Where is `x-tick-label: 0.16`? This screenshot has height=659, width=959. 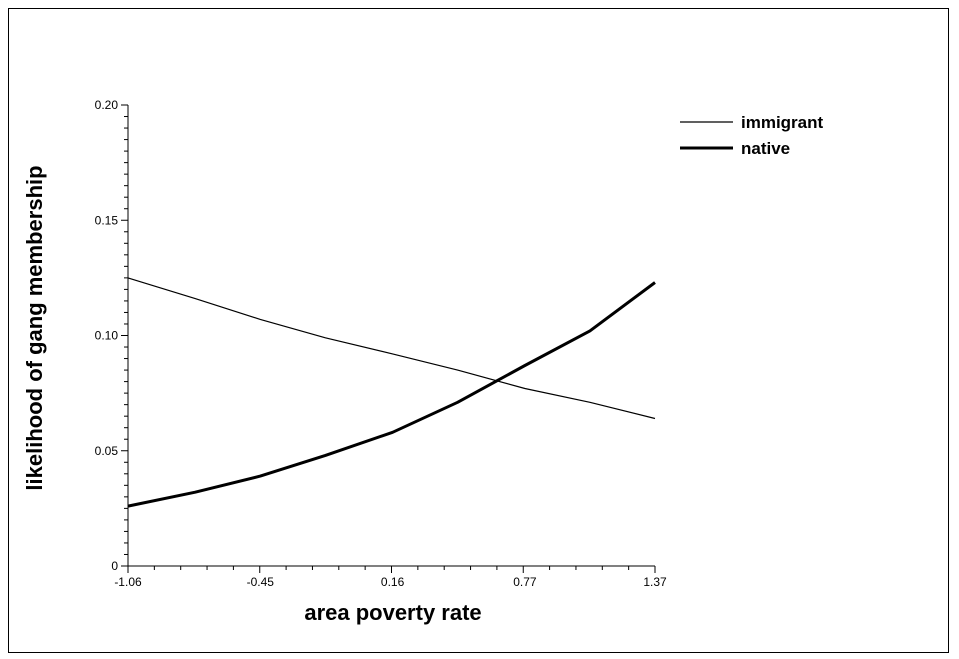
x-tick-label: 0.16 is located at coordinates (393, 582).